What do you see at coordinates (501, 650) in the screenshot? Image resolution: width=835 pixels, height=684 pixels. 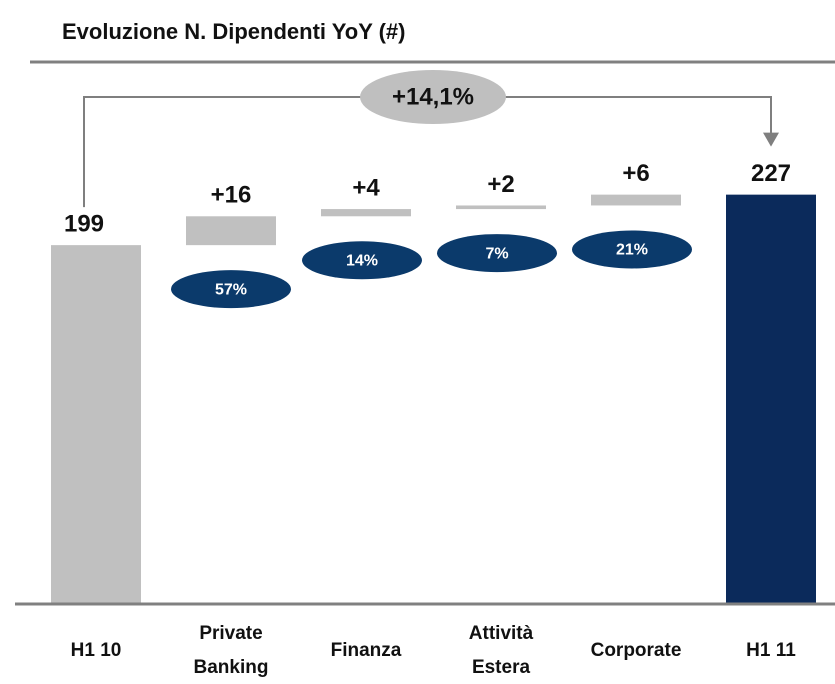 I see `x-tick-label: Attività Estera` at bounding box center [501, 650].